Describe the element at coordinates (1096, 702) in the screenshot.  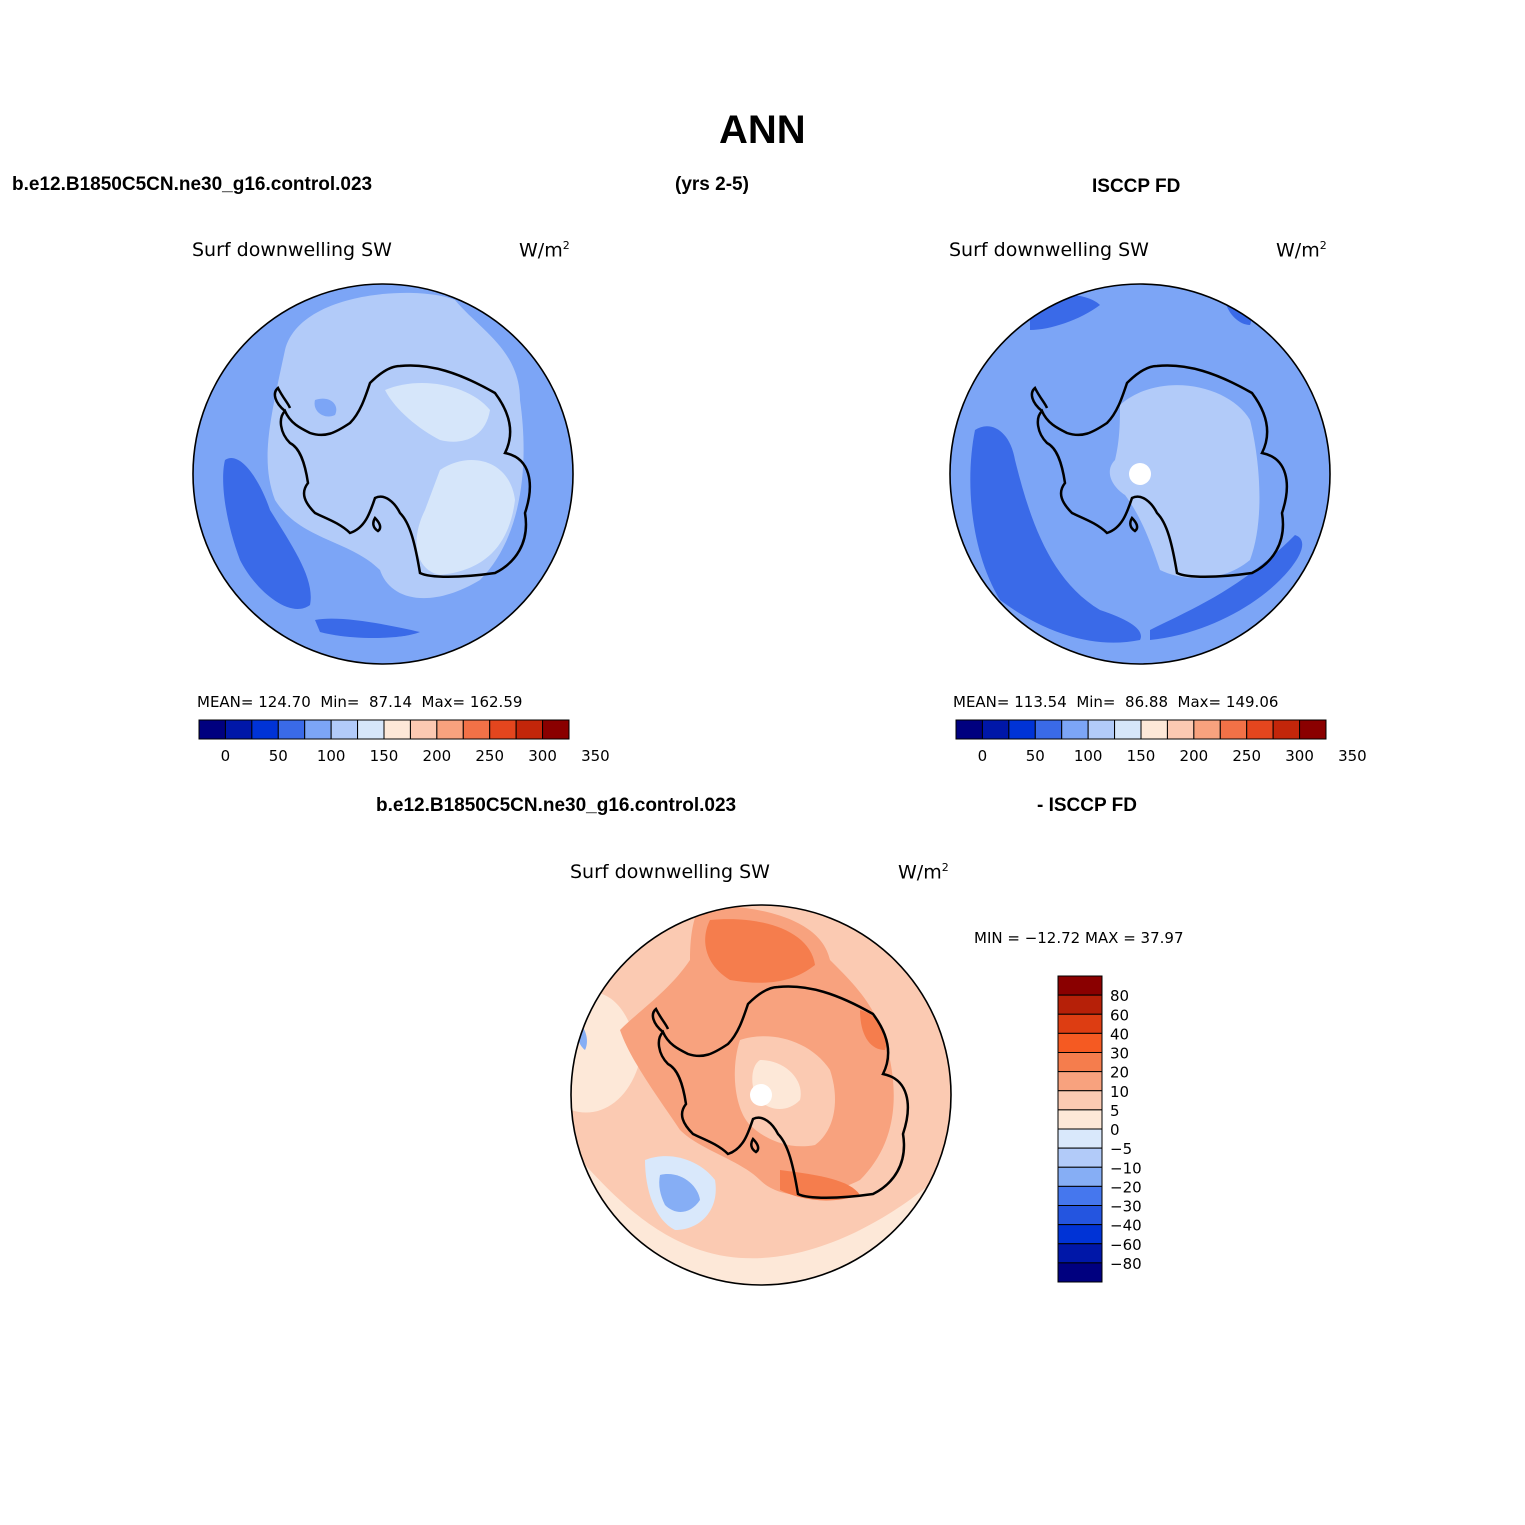
I see `panel2-min-label: Min=` at that location.